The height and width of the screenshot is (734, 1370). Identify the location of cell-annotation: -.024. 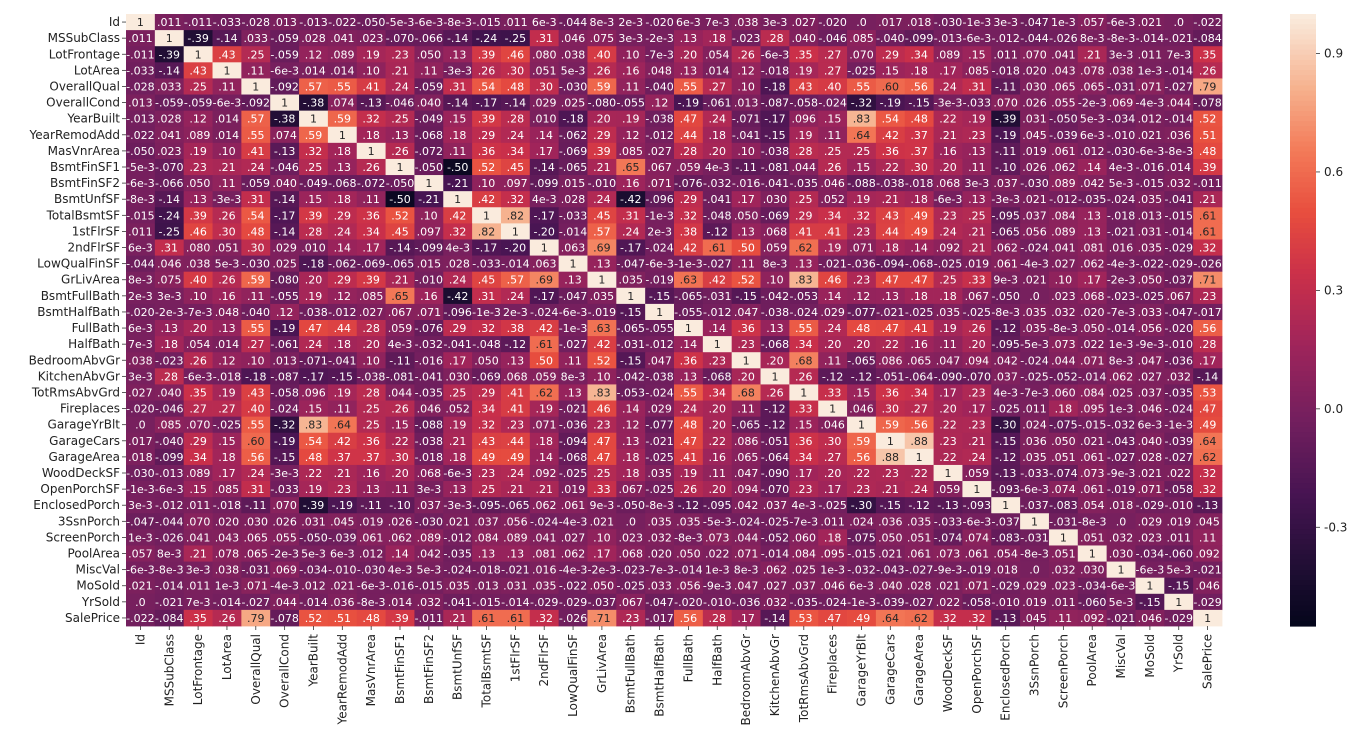
(544, 312).